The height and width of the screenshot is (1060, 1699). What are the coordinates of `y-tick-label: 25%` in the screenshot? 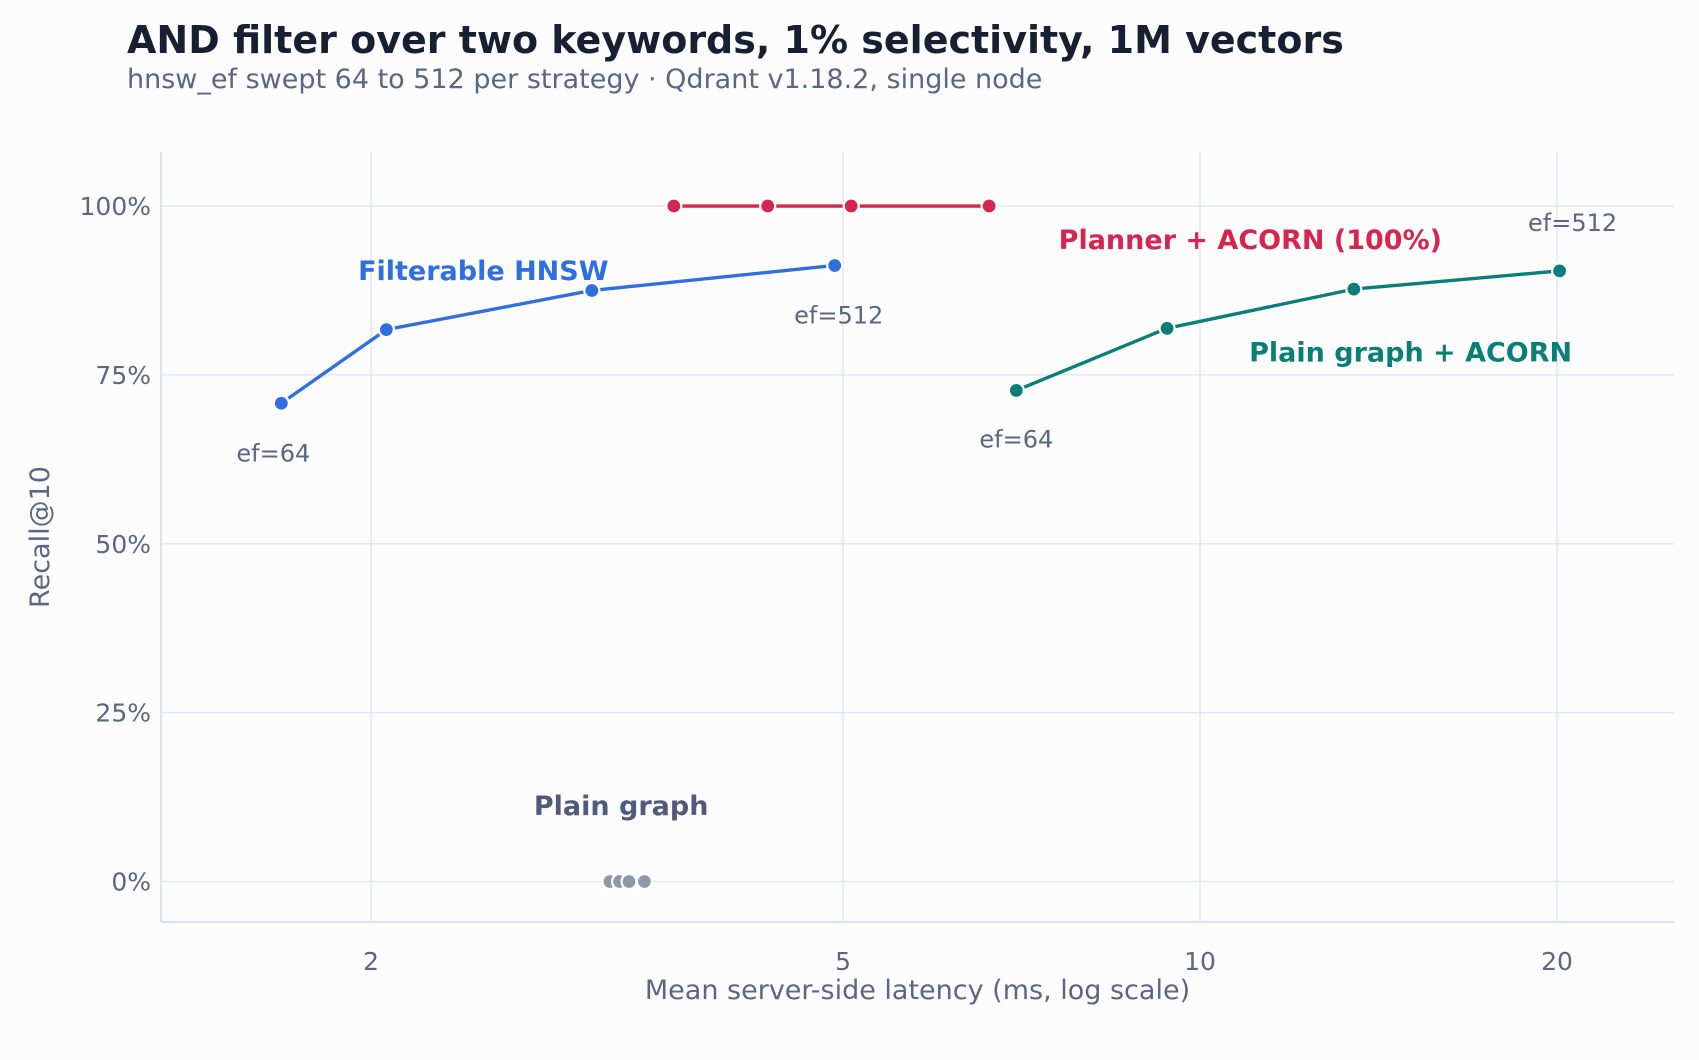 It's located at (123, 713).